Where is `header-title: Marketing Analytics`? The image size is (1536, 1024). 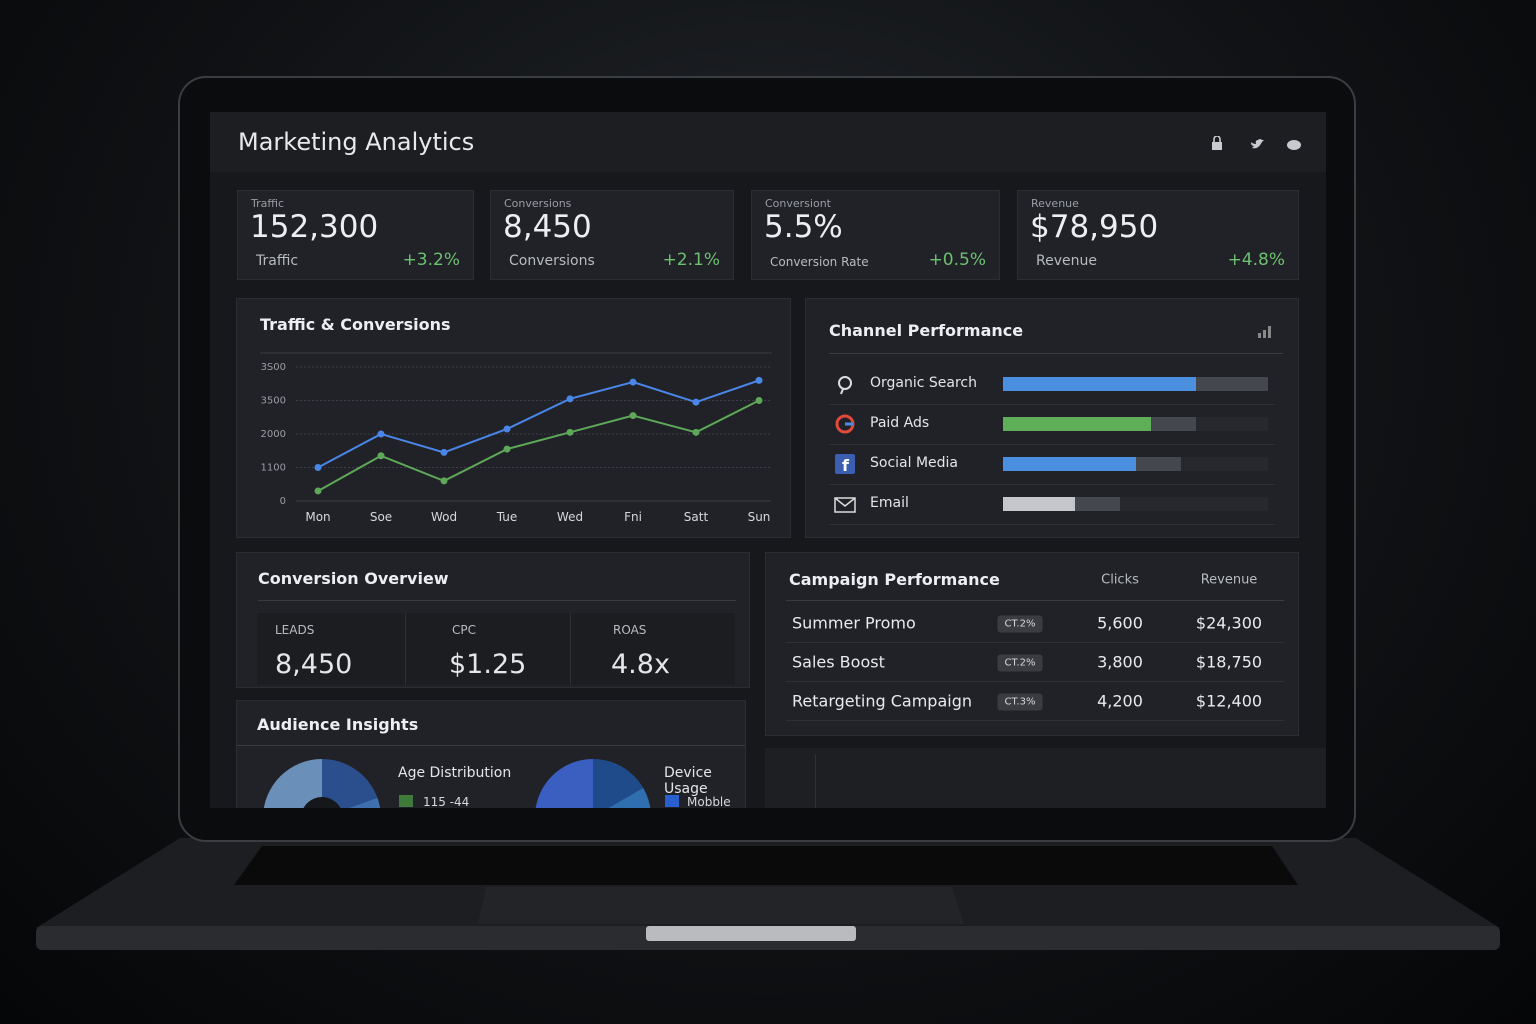 header-title: Marketing Analytics is located at coordinates (356, 142).